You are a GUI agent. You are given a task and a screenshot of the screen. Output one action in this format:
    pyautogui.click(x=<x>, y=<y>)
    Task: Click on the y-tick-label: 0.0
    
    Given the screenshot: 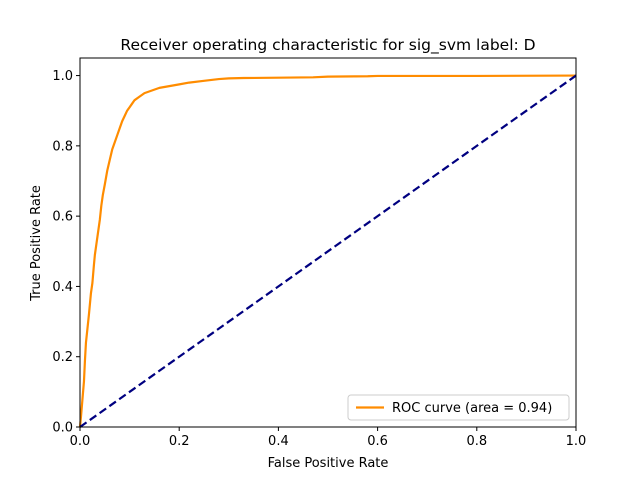 What is the action you would take?
    pyautogui.click(x=62, y=428)
    